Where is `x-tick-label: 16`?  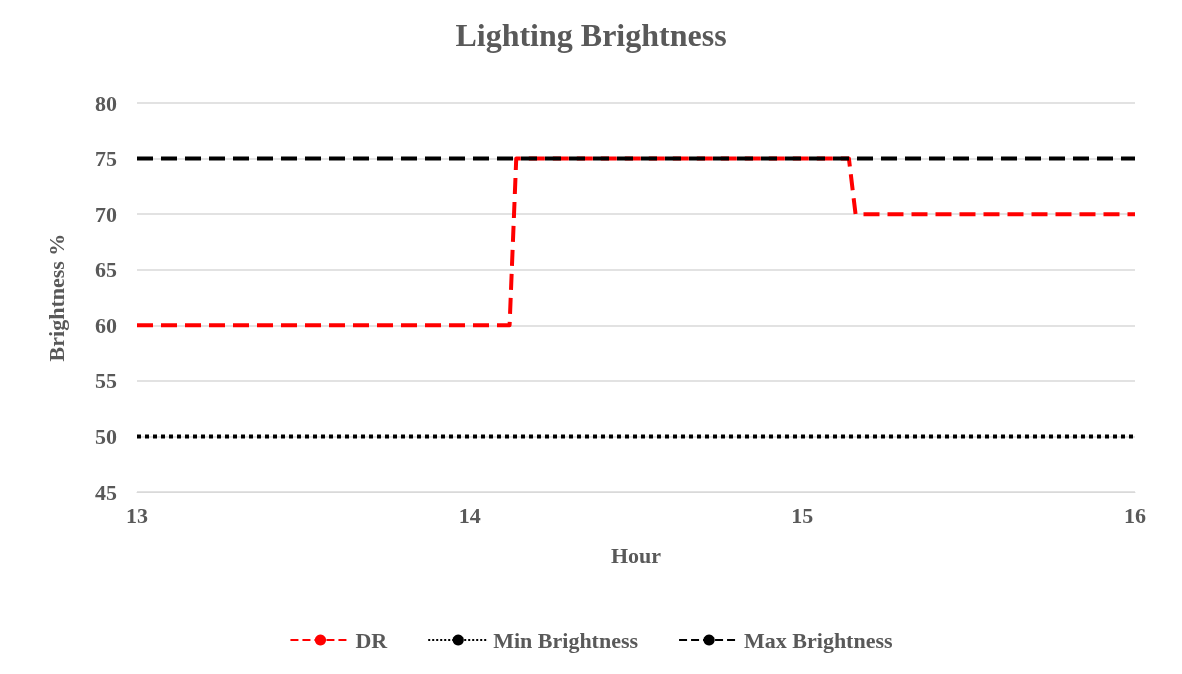
x-tick-label: 16 is located at coordinates (1135, 515).